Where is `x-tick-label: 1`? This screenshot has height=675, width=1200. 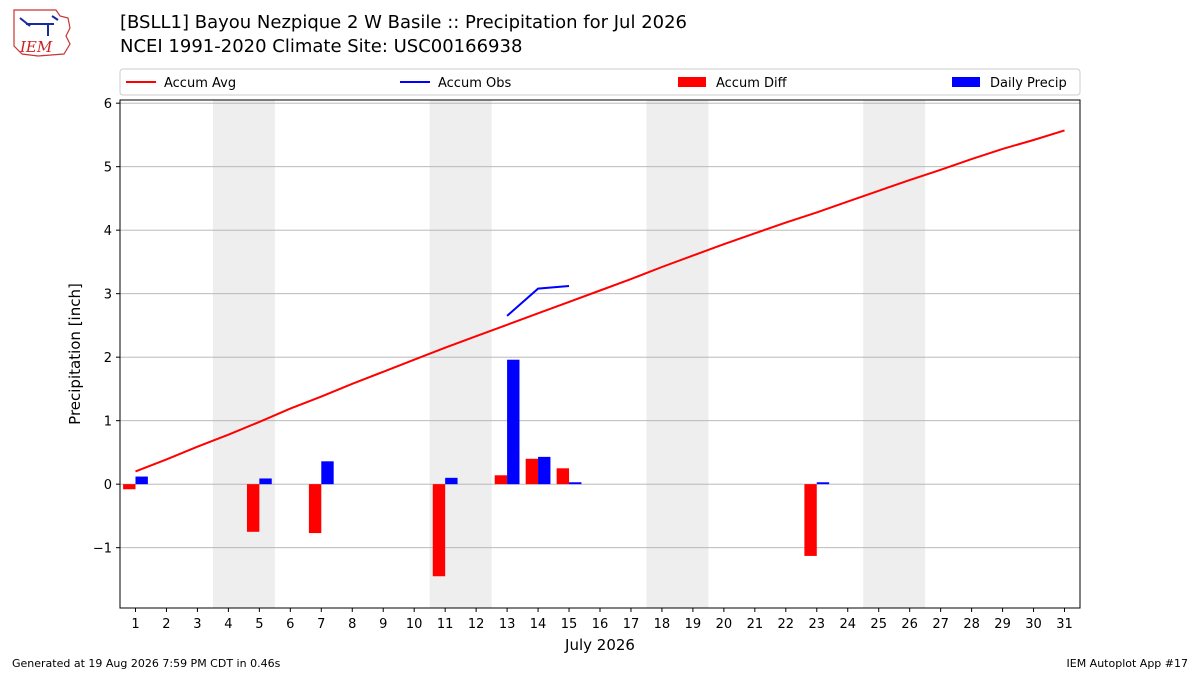 x-tick-label: 1 is located at coordinates (135, 624).